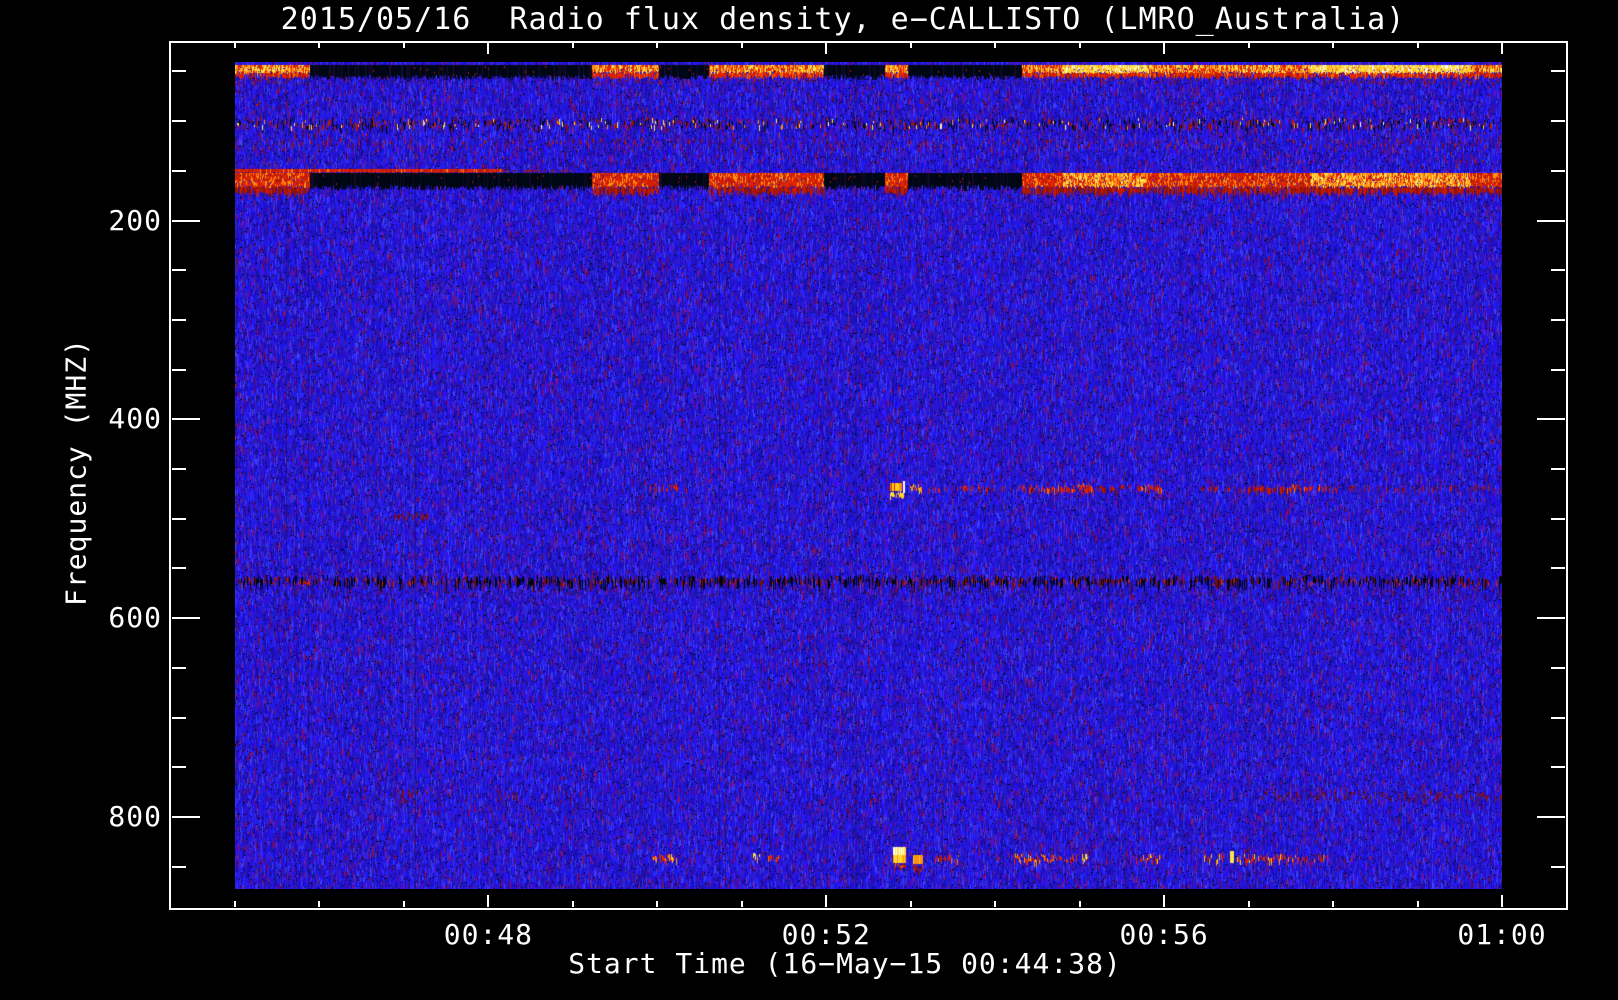  Describe the element at coordinates (1502, 934) in the screenshot. I see `x-tick-label: 01:00` at that location.